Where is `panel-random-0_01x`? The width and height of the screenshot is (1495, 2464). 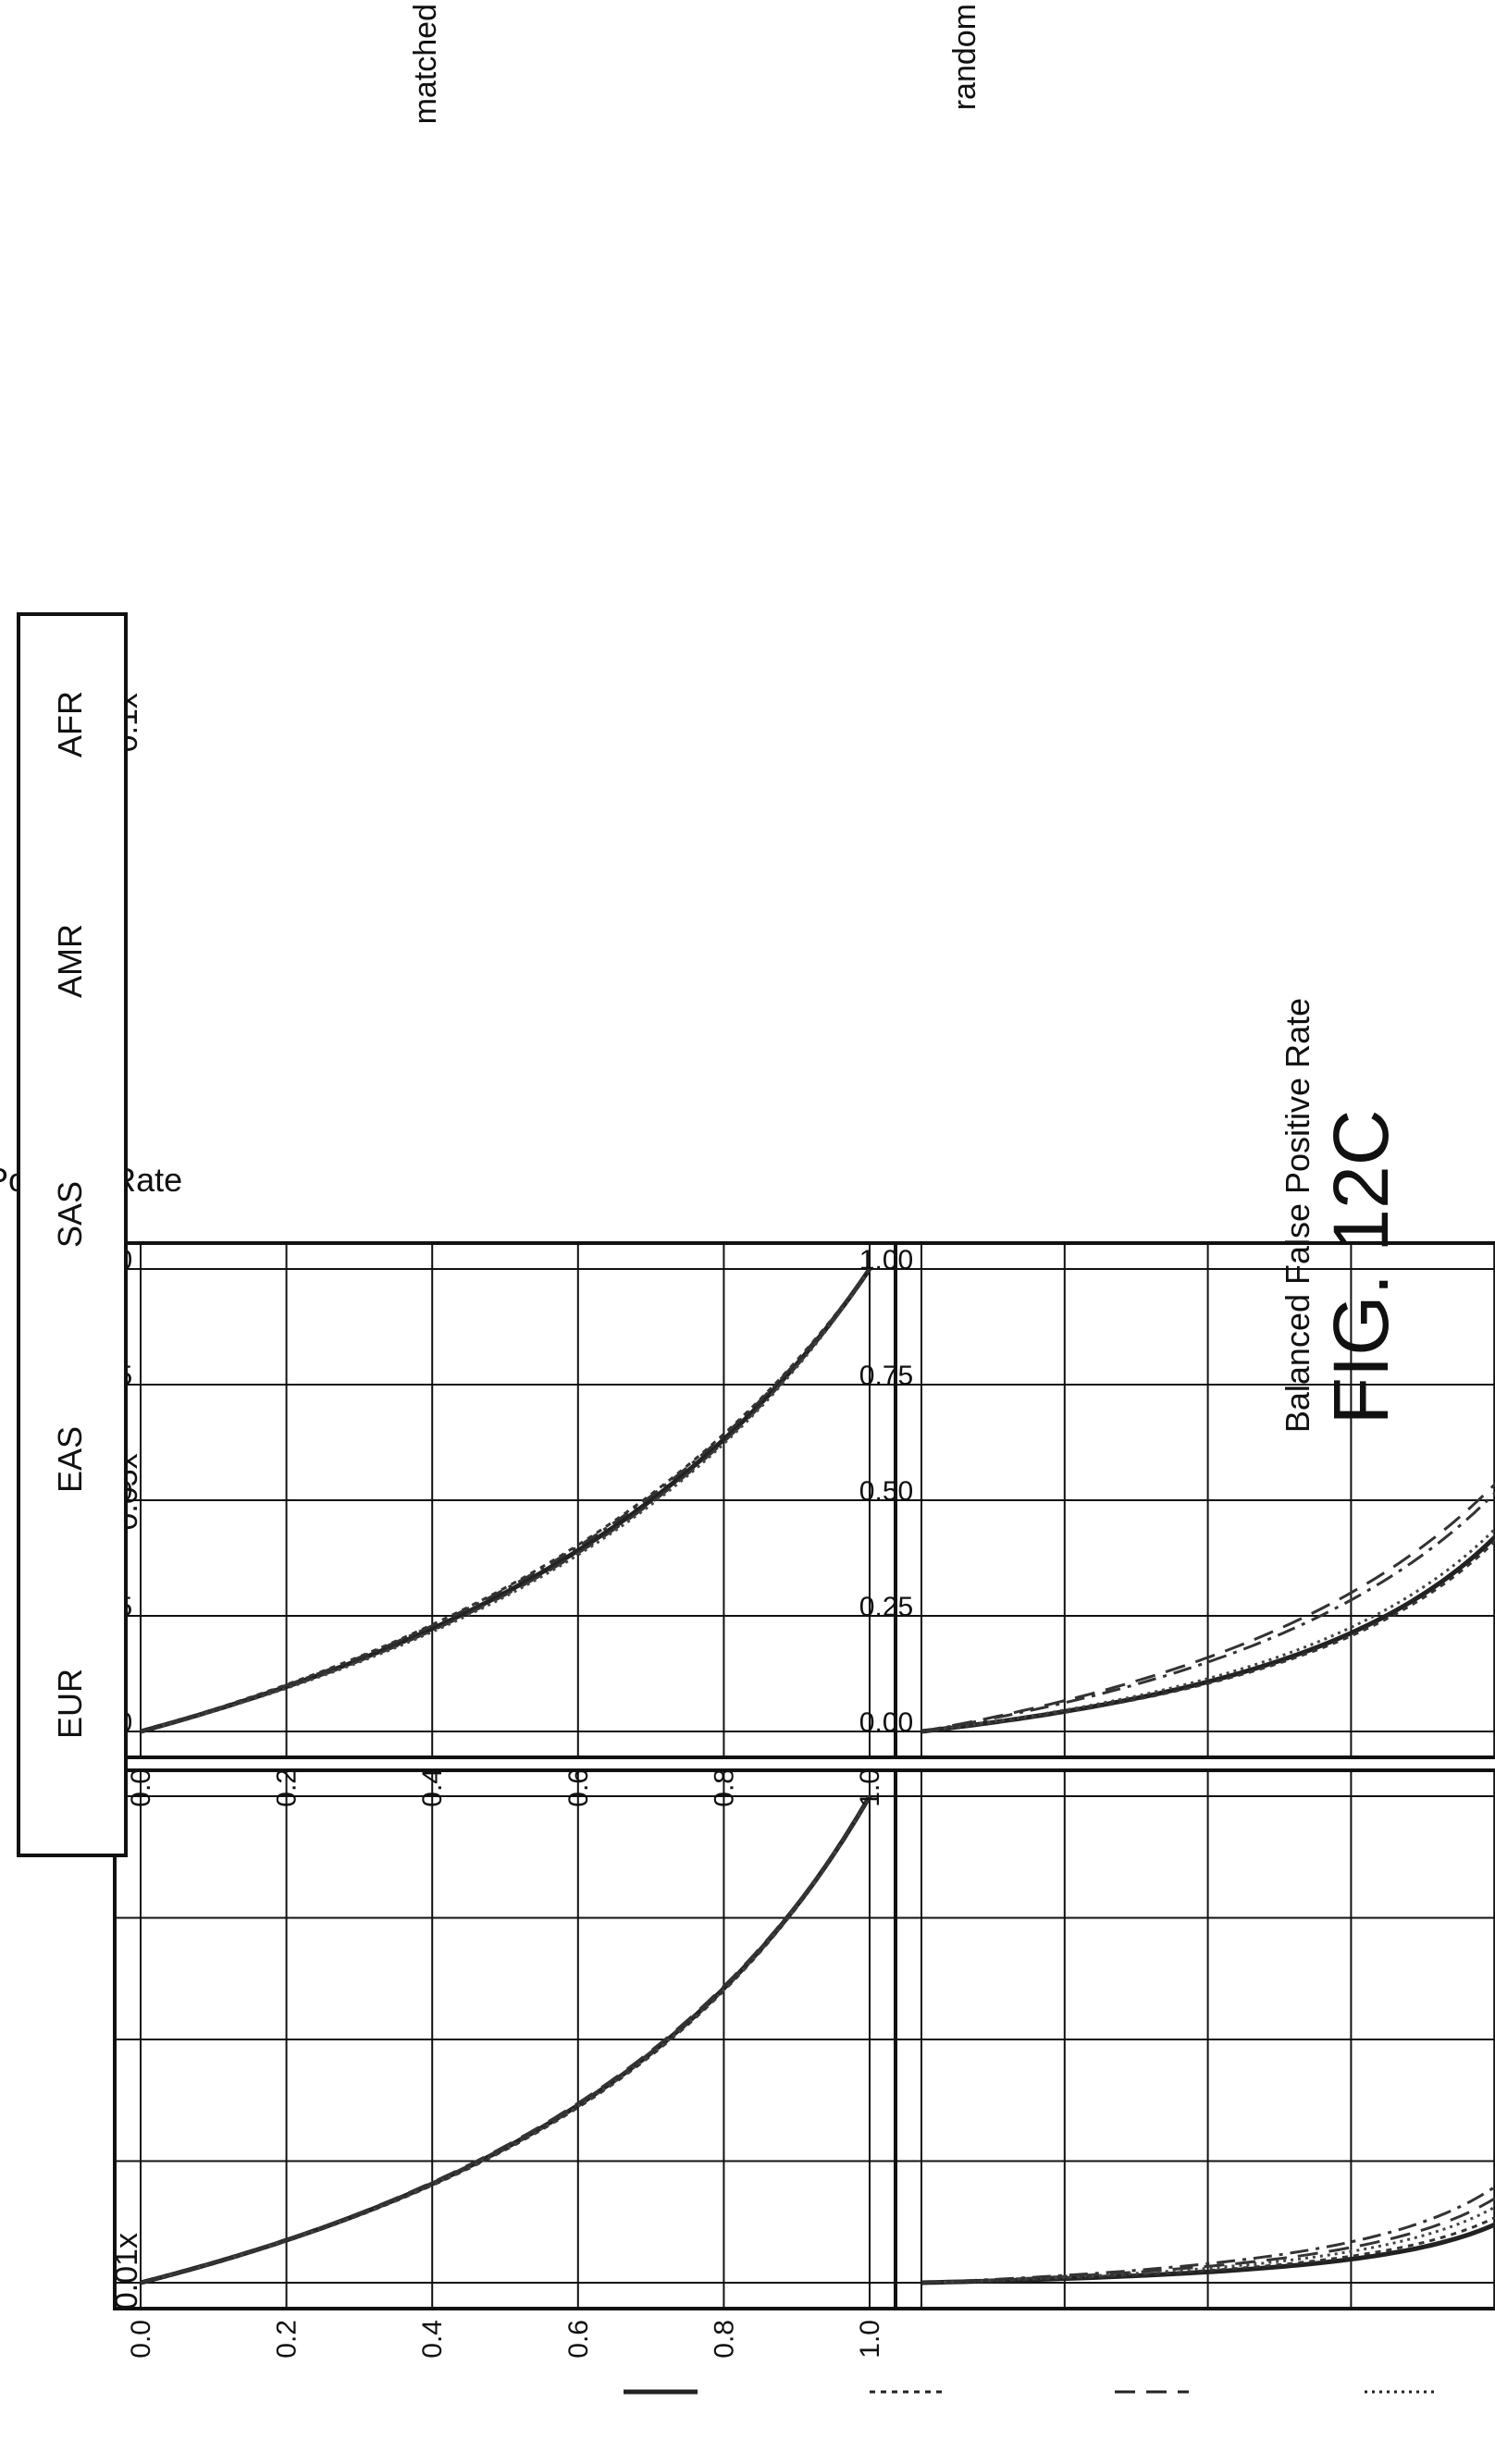 panel-random-0_01x is located at coordinates (505, 1500).